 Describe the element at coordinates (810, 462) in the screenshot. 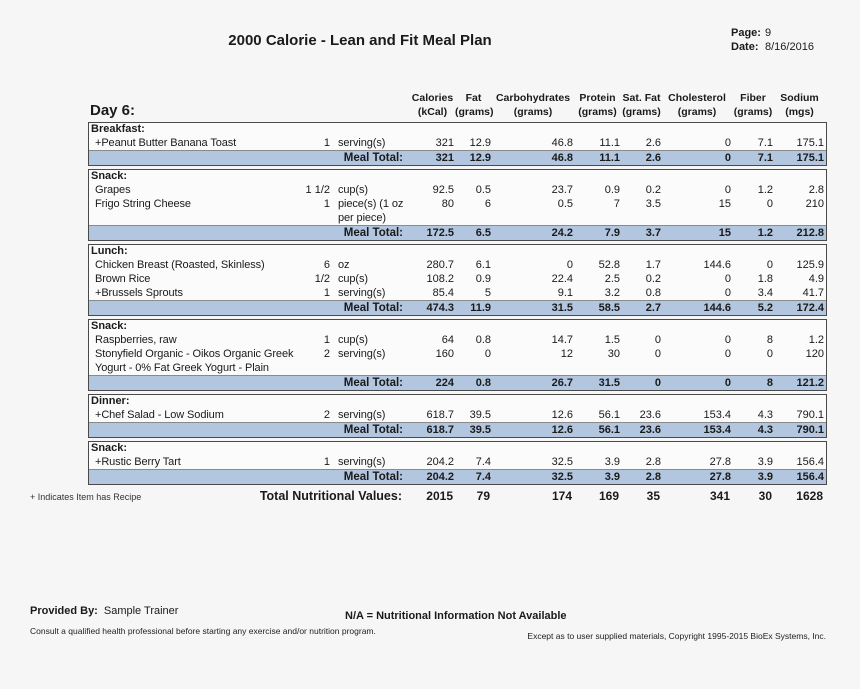

I see `item-value: 156.4` at that location.